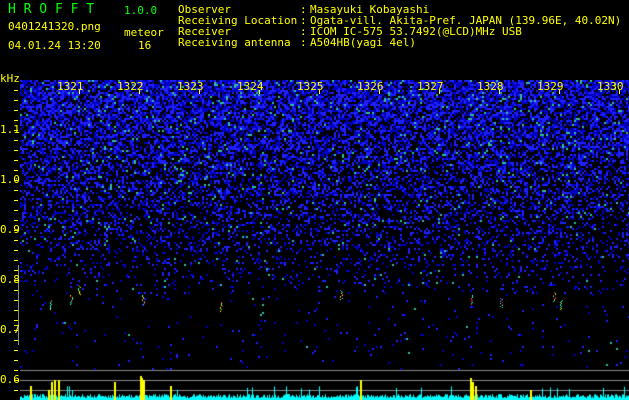 The height and width of the screenshot is (400, 629). What do you see at coordinates (204, 9) in the screenshot?
I see `info-label: Observer` at bounding box center [204, 9].